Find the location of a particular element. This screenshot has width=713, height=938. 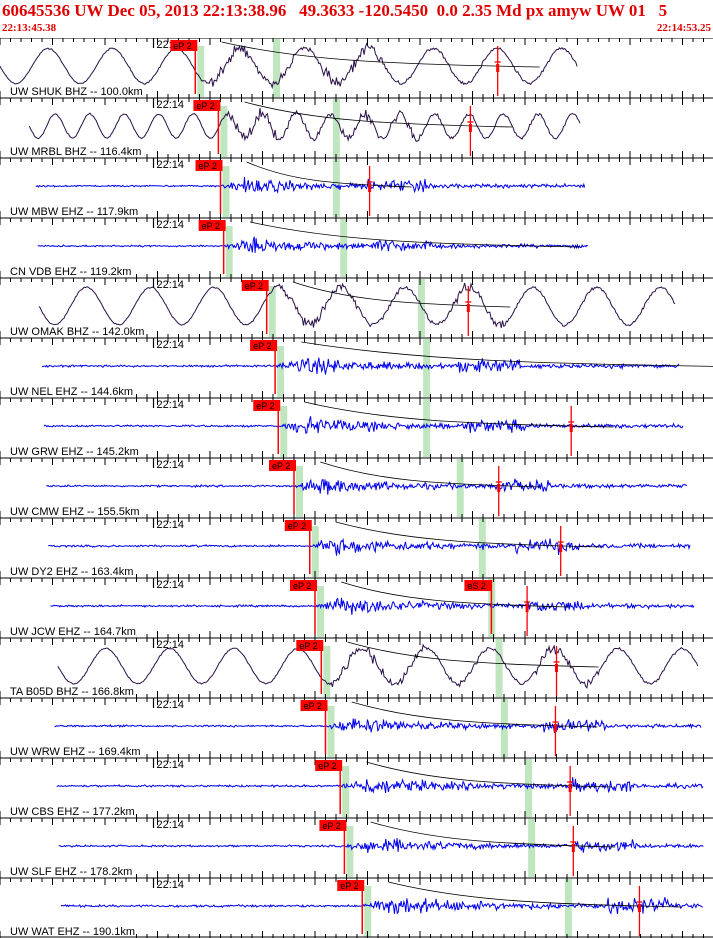

station-label: UW MBW EHZ -- 117.9km is located at coordinates (74, 212).